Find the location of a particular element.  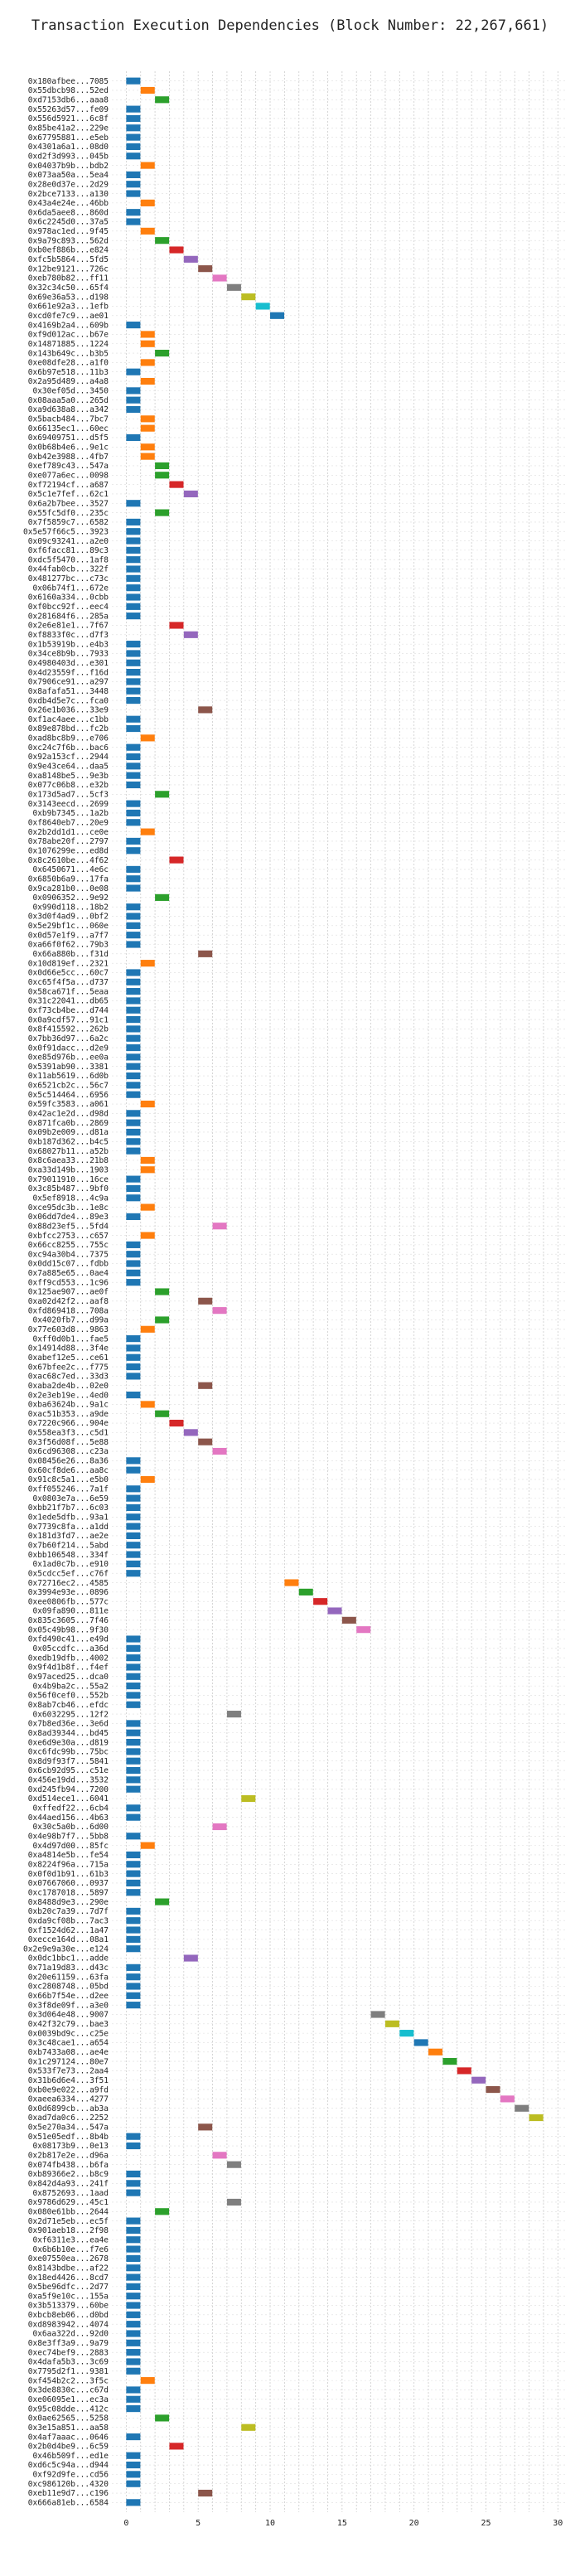

y-tick-label: 0x901aeb18...2f98 is located at coordinates (68, 2230).